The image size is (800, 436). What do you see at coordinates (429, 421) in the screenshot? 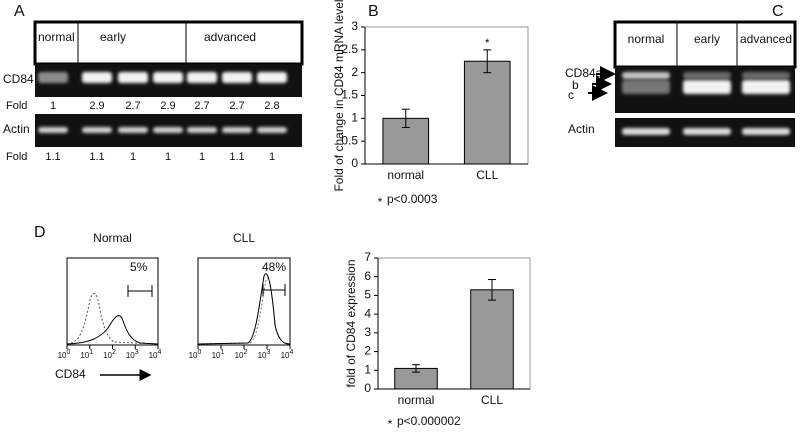
I see `note: p<0.000002` at bounding box center [429, 421].